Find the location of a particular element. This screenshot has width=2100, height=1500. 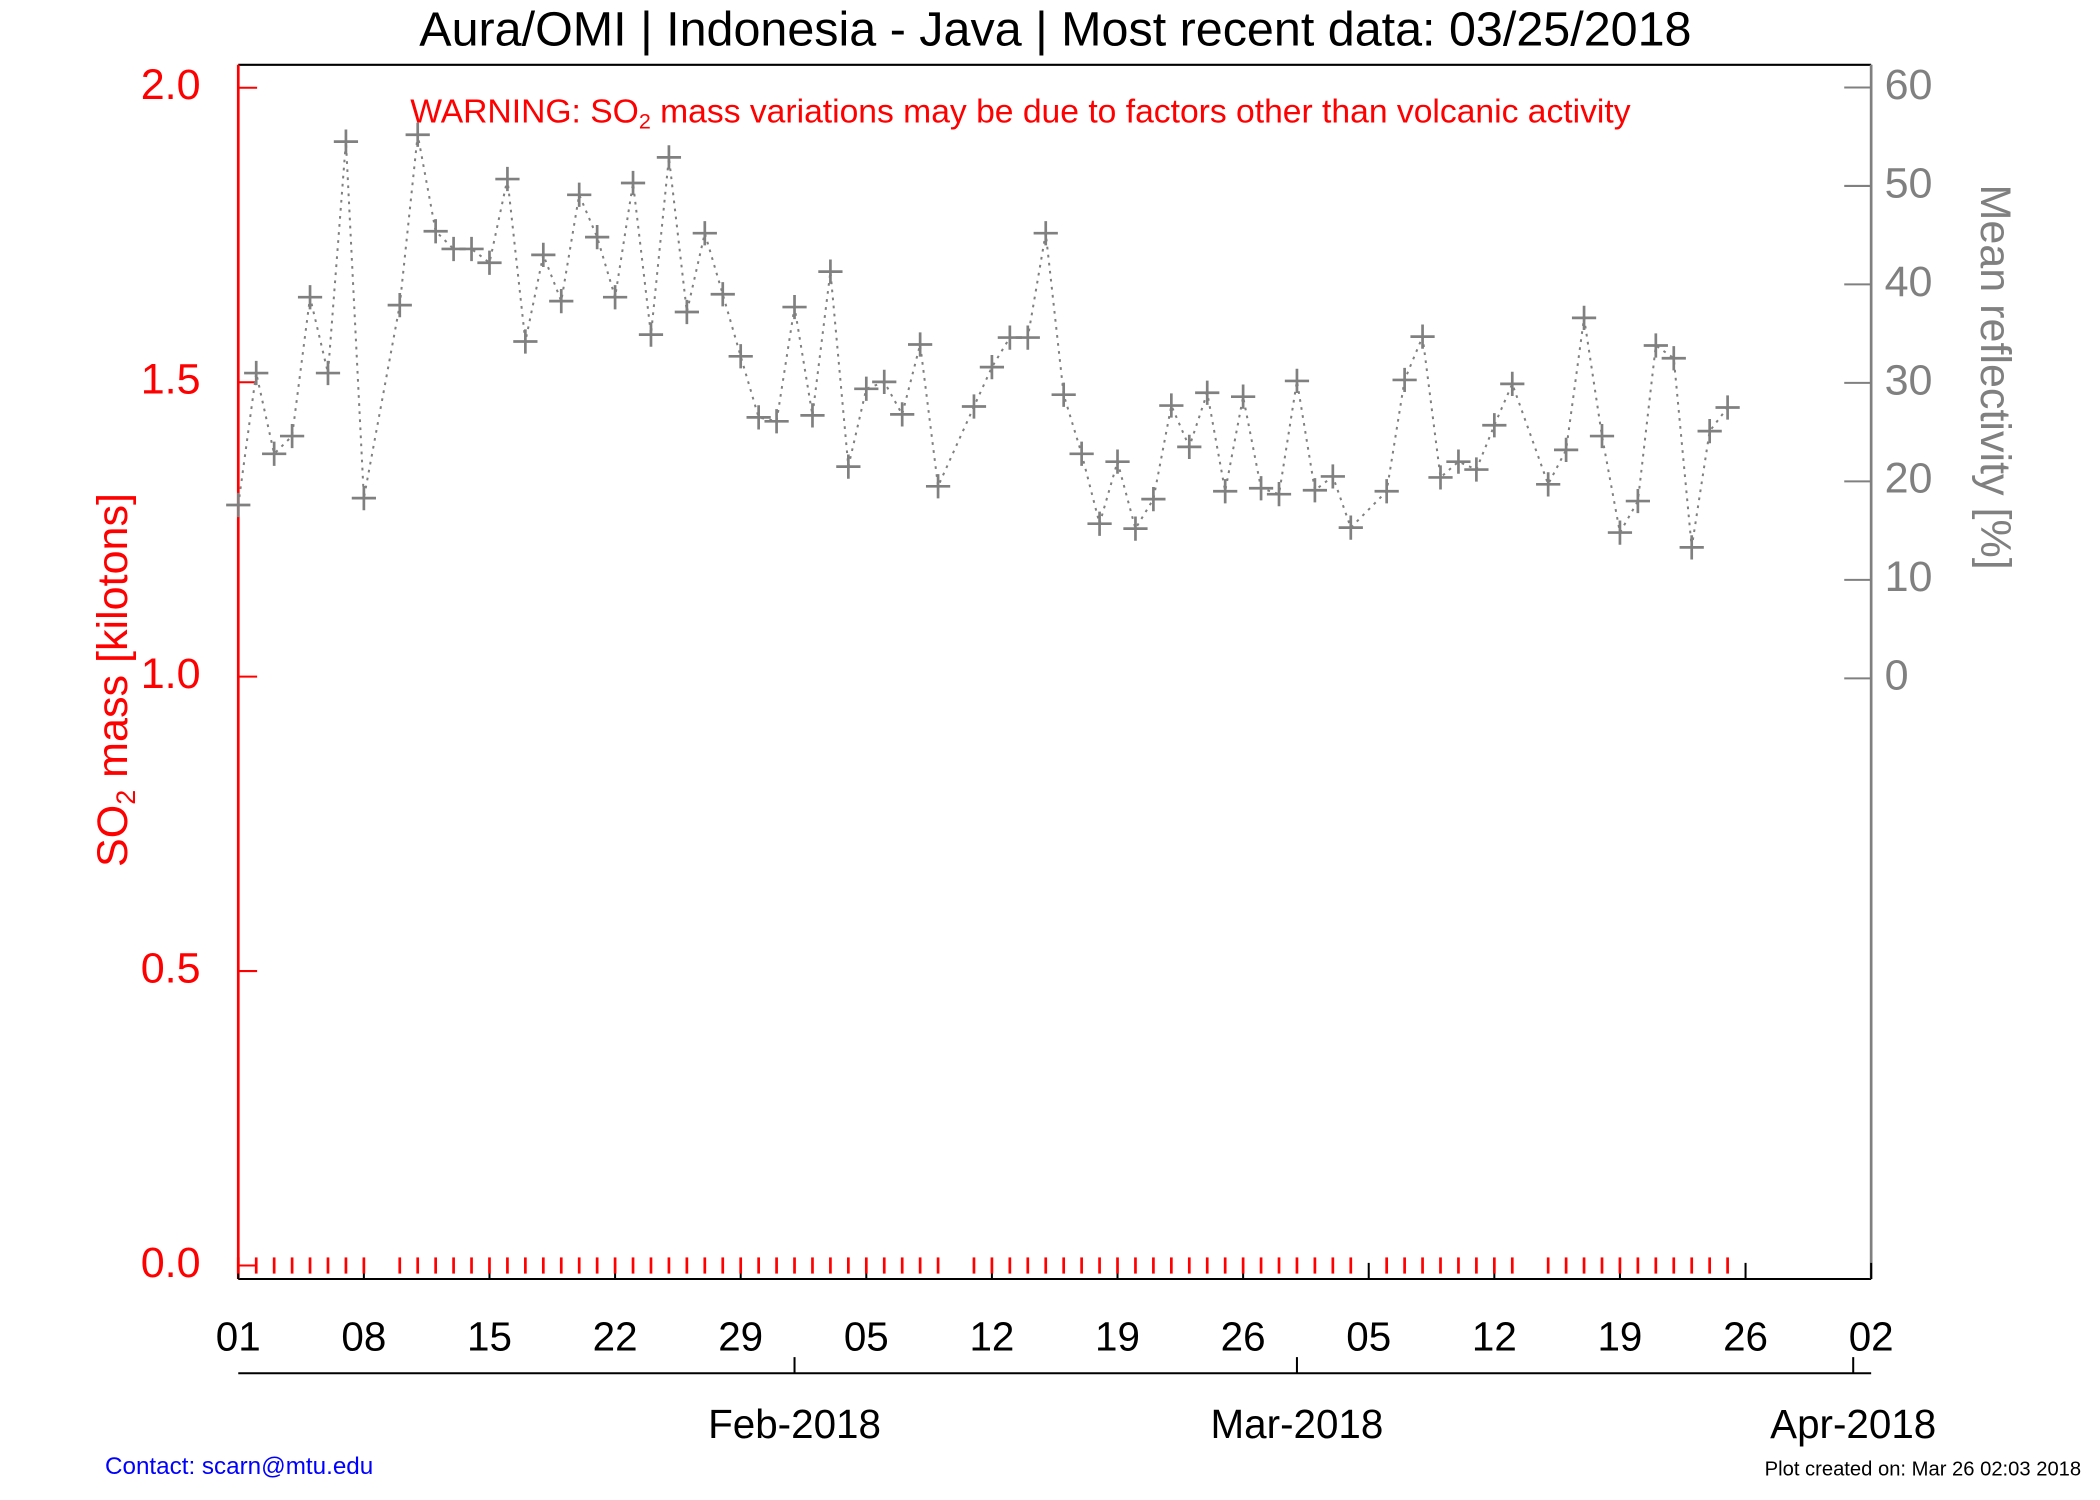

y-axis-label: SO2 mass [kilotons] is located at coordinates (115, 680).